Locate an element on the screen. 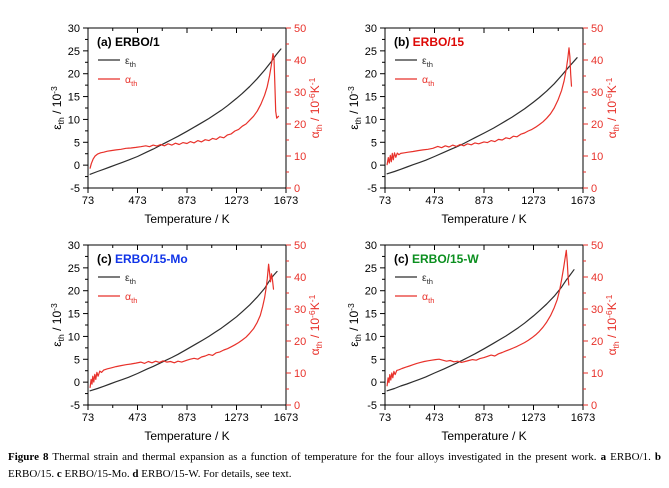  y-left-tick-label: 10 is located at coordinates (74, 337).